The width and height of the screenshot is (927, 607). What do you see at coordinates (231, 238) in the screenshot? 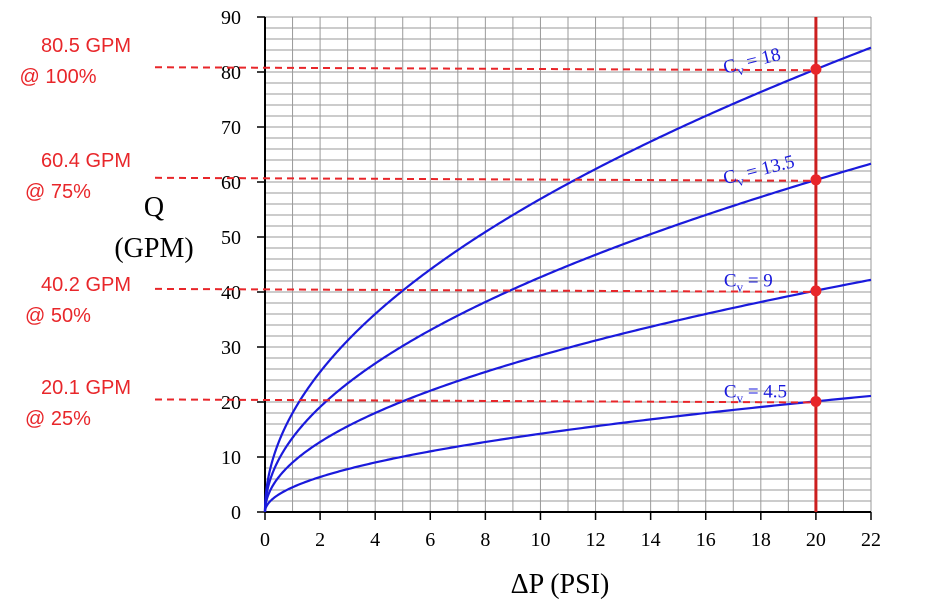
I see `y-tick-label: 50` at bounding box center [231, 238].